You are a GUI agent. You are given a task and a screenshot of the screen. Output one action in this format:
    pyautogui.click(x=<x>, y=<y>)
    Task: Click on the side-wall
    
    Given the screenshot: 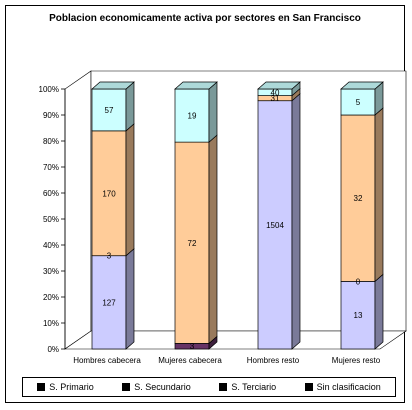 What is the action you would take?
    pyautogui.click(x=78, y=210)
    